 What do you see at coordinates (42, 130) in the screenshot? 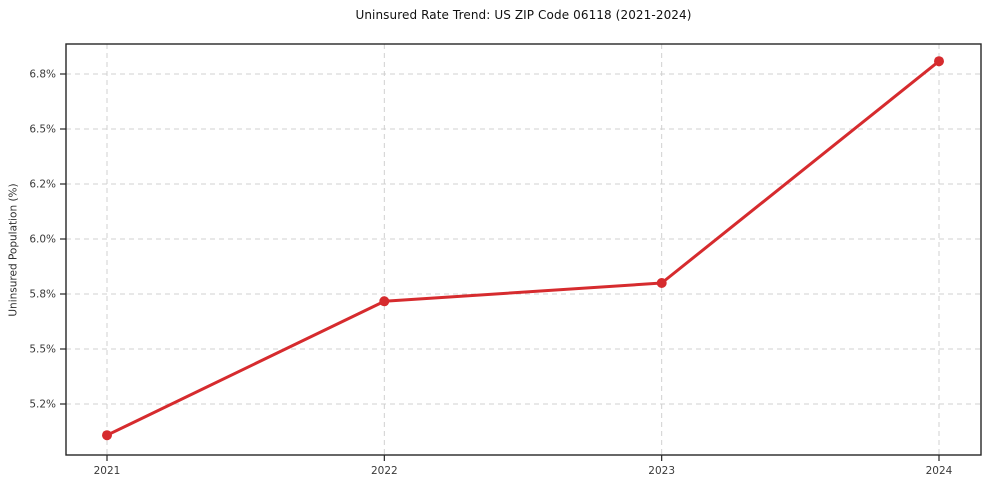
I see `y-tick-label: 6.5%` at bounding box center [42, 130].